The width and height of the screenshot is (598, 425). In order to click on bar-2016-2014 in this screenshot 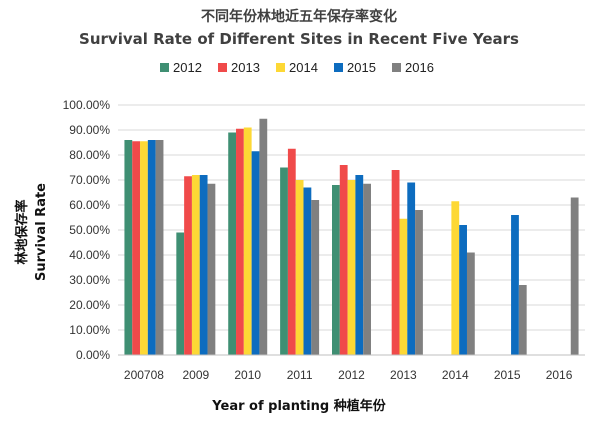, I will do `click(470, 303)`.